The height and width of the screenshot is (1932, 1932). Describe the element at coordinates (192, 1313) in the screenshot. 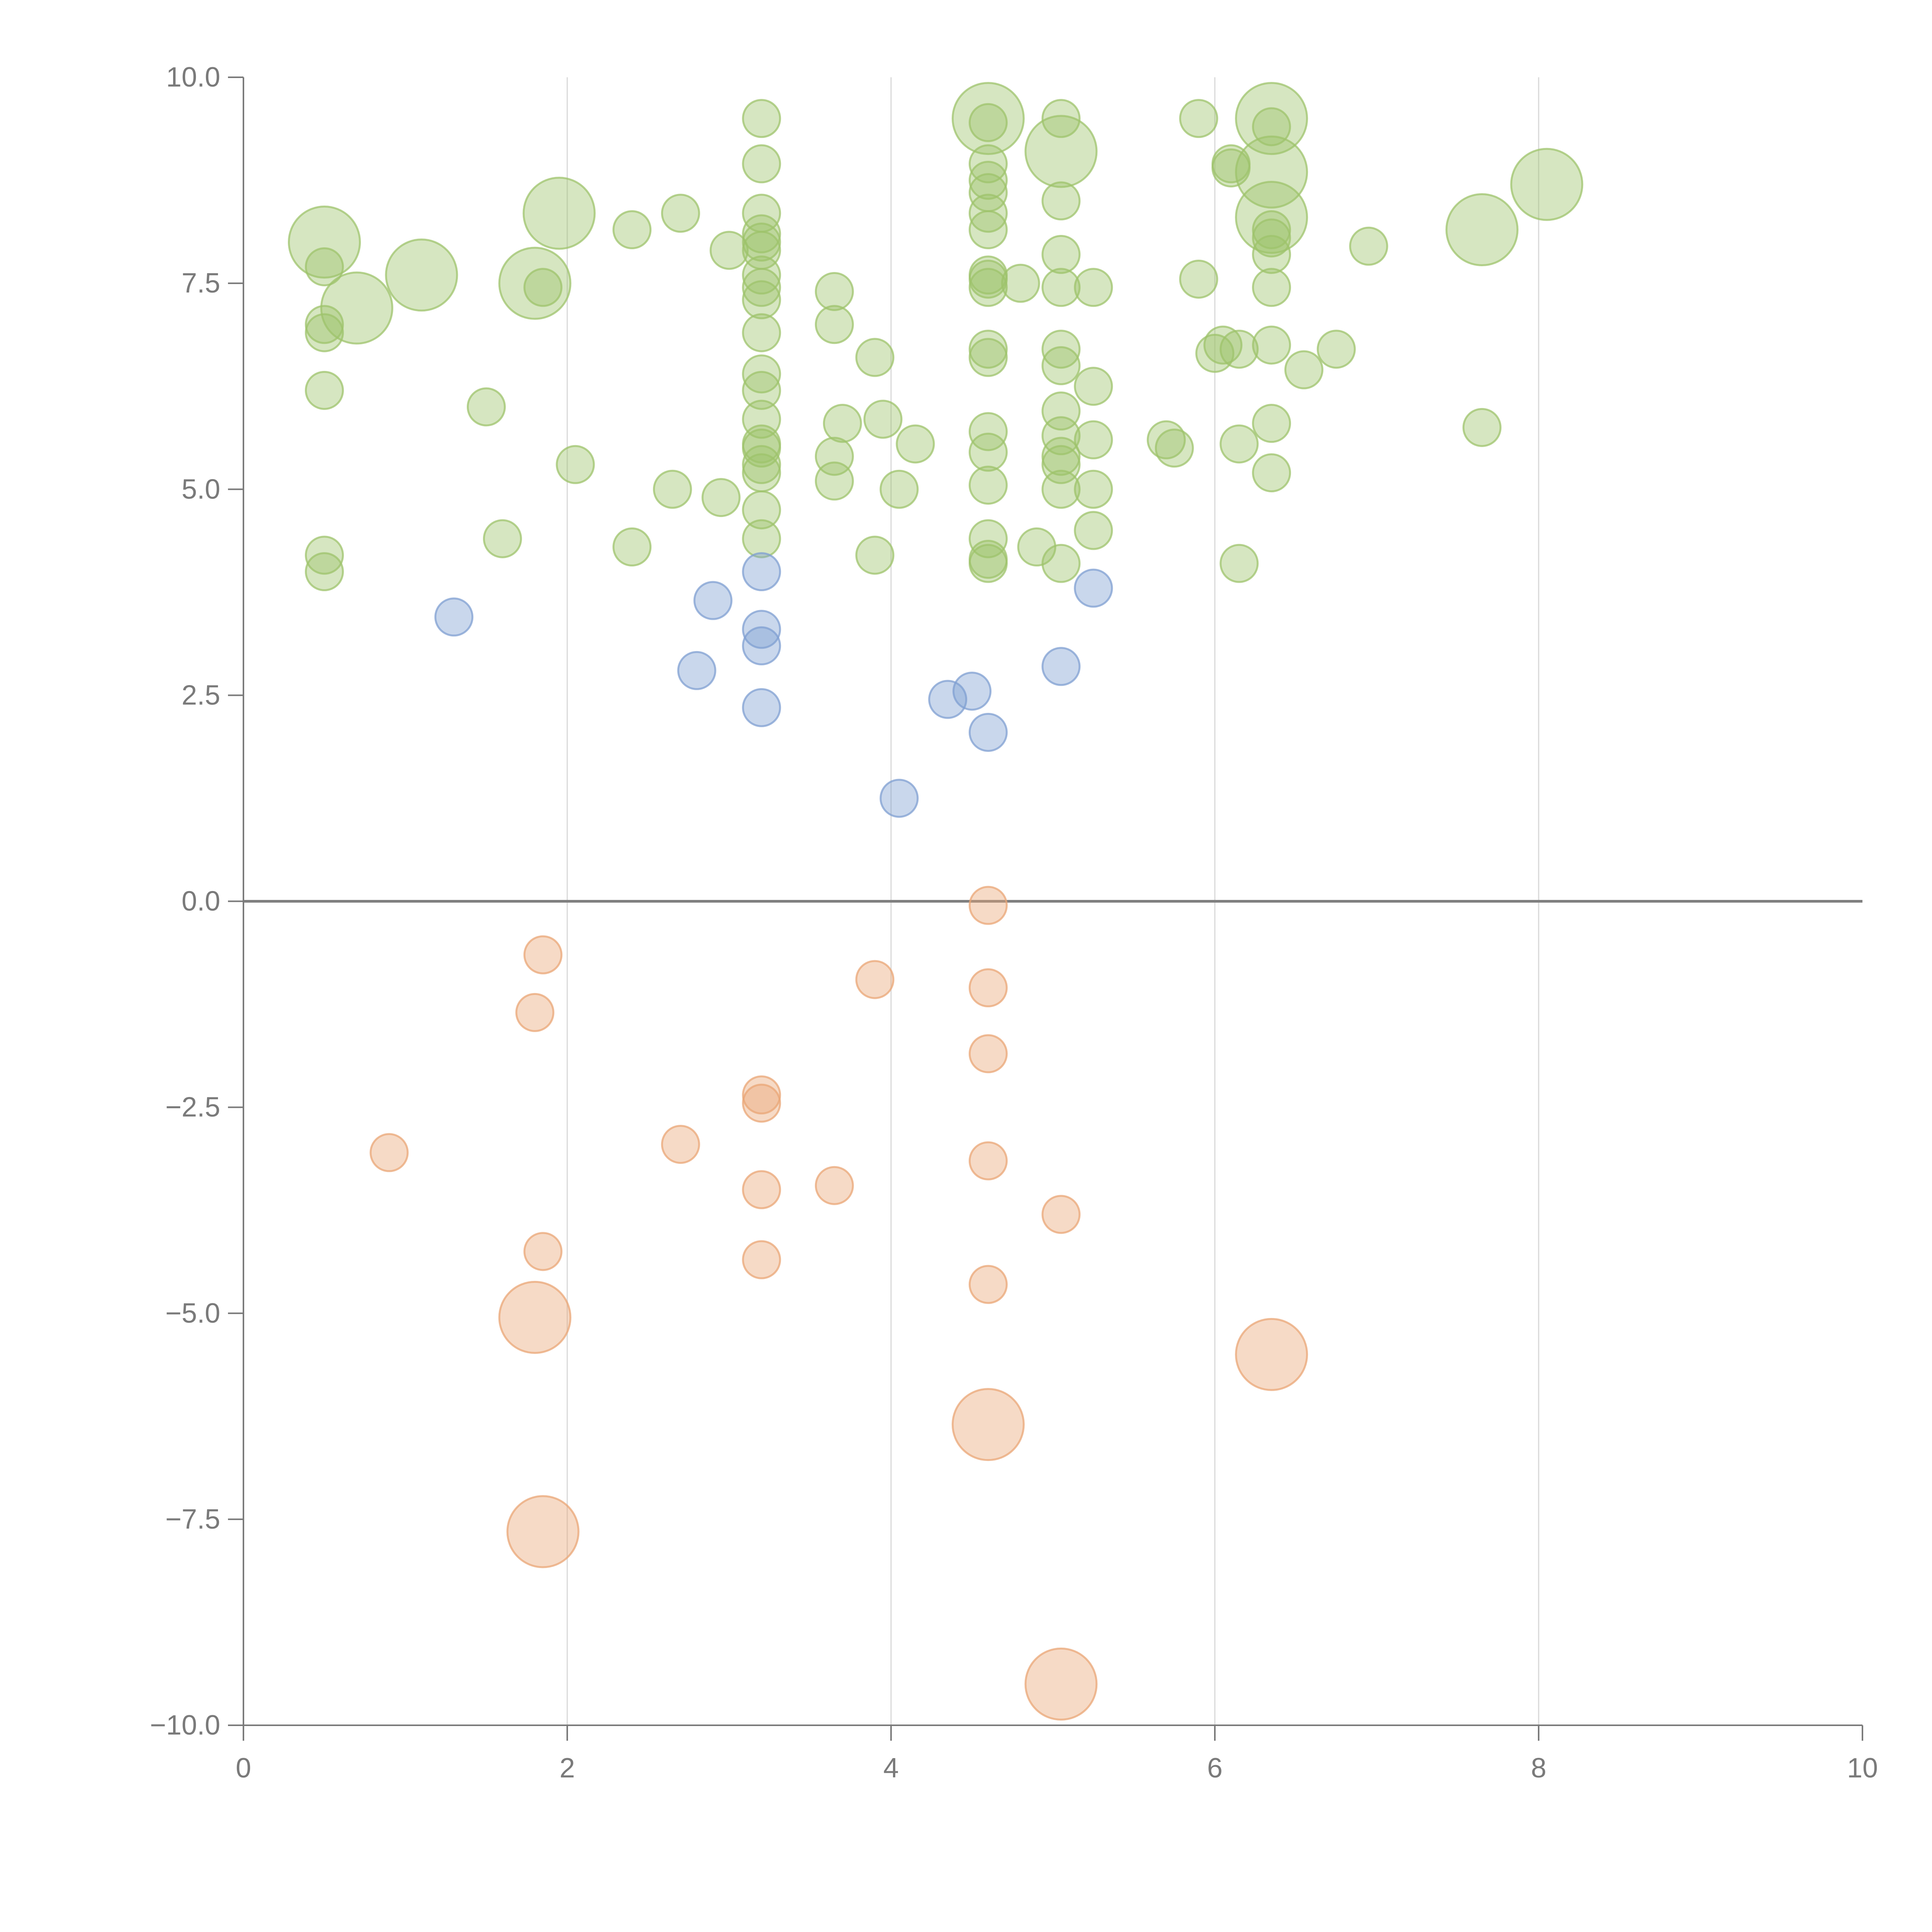

I see `y-tick-label: −5.0` at that location.